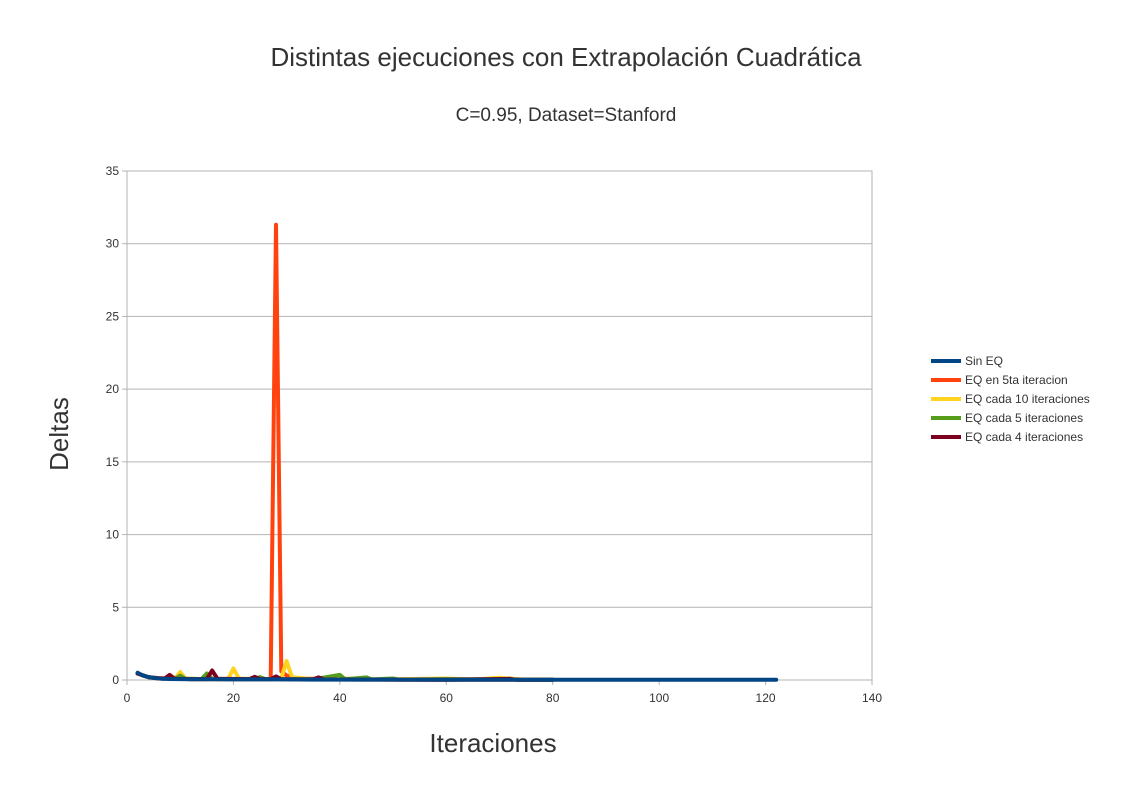  What do you see at coordinates (113, 244) in the screenshot?
I see `y-tick-label: 30` at bounding box center [113, 244].